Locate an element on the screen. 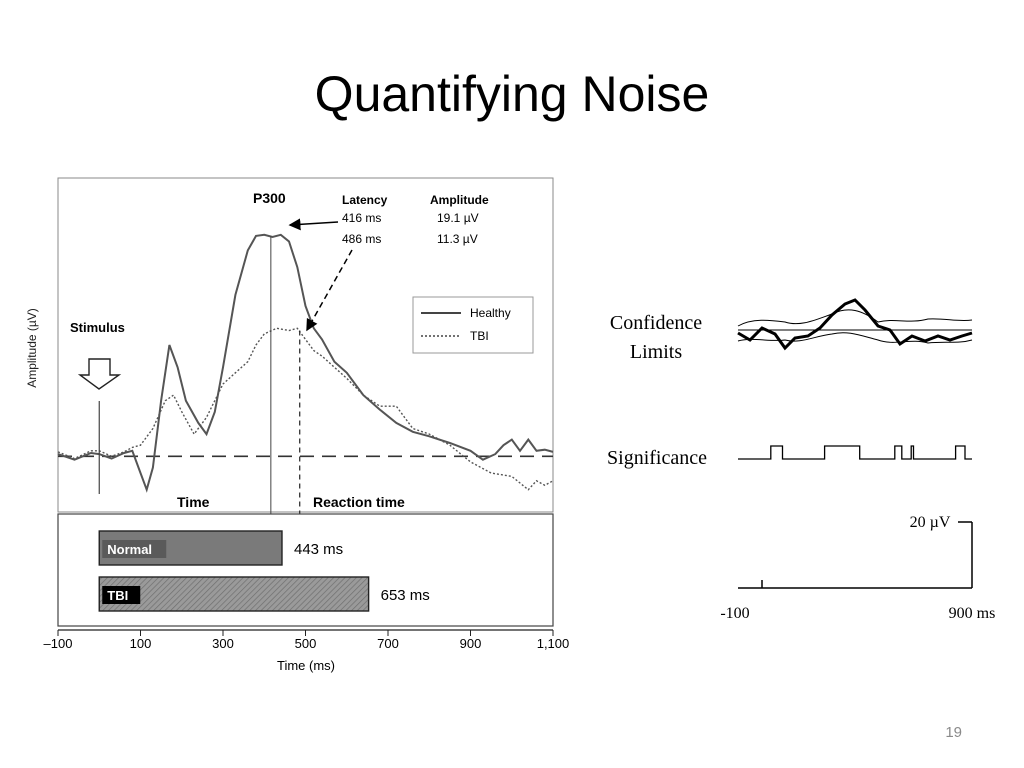 The height and width of the screenshot is (768, 1024). legend: Healthy TBI is located at coordinates (473, 325).